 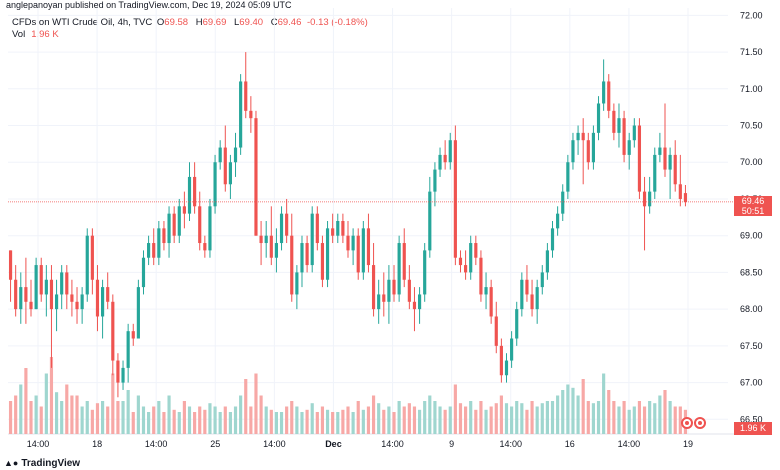 I want to click on tradingview-logo-icon: ▲●, so click(x=11, y=463).